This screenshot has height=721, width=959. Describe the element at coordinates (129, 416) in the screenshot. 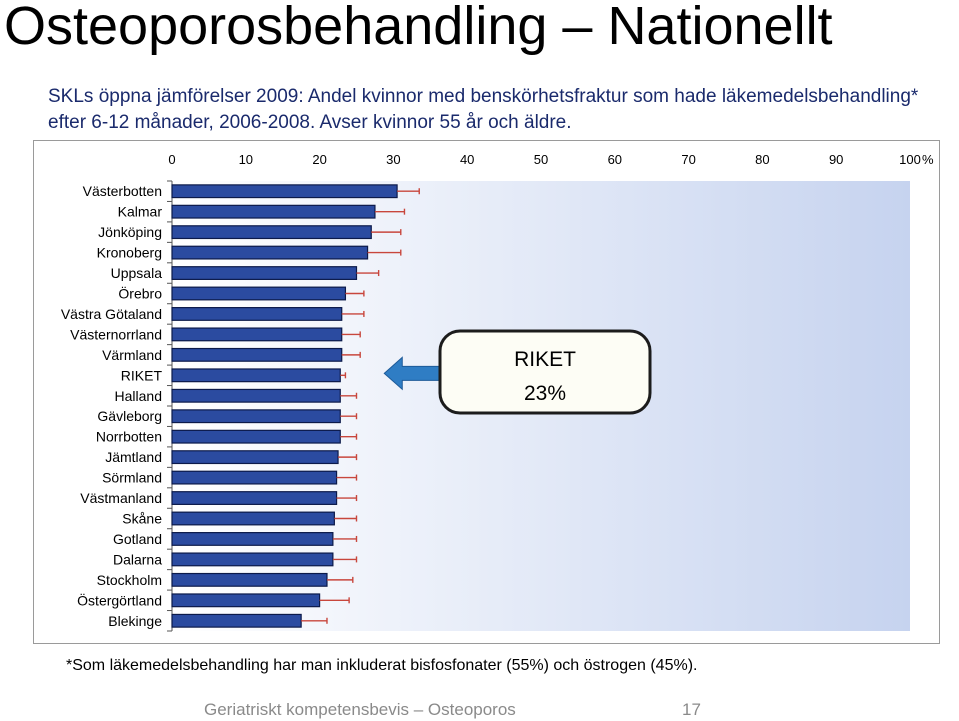

I see `category-label: Gävleborg` at that location.